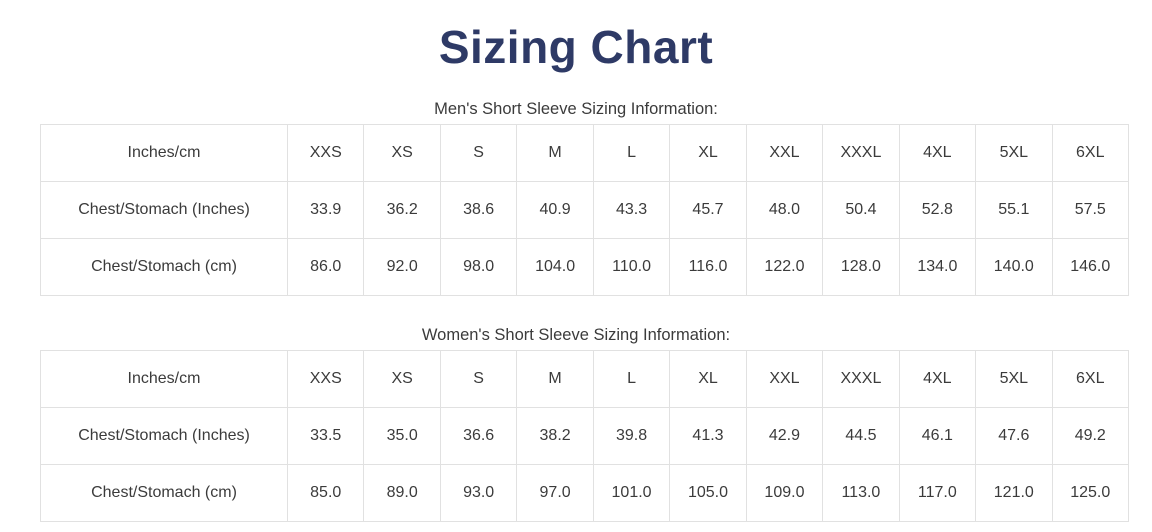 Image resolution: width=1152 pixels, height=532 pixels. I want to click on measurement-cell: 121.0, so click(1014, 493).